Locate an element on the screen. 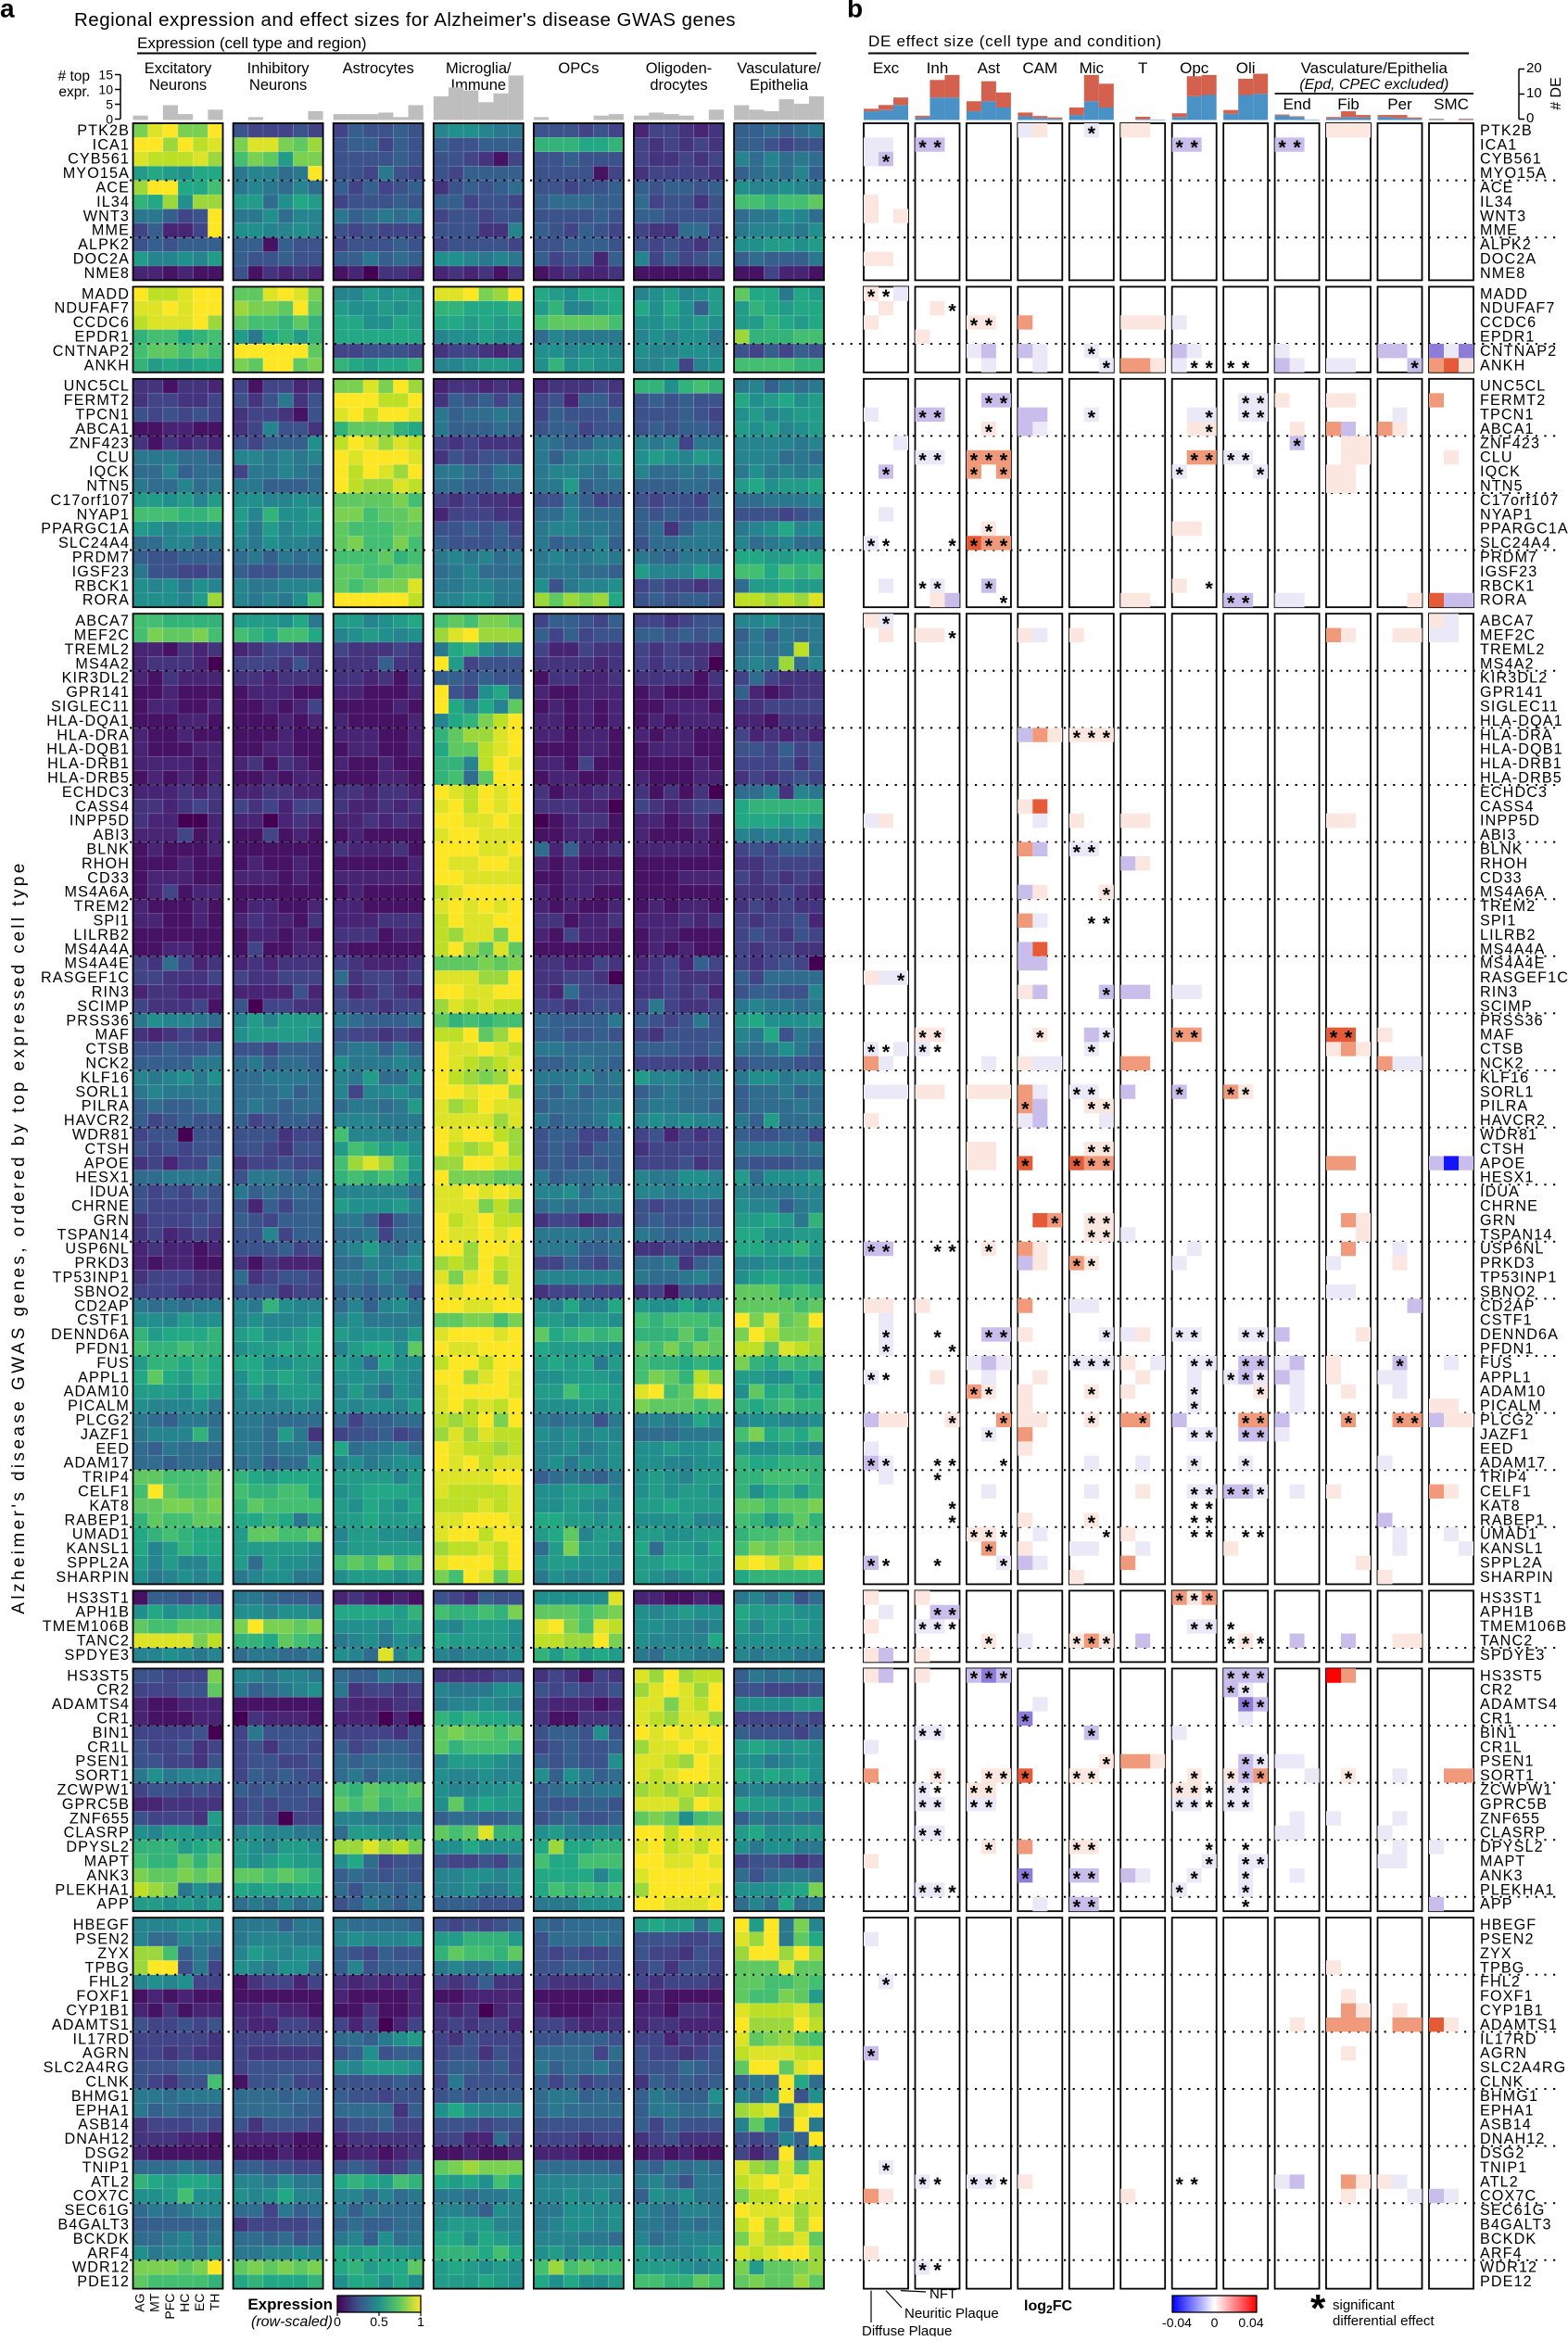 The height and width of the screenshot is (2341, 1568). svg-text: PRDM7 is located at coordinates (101, 558).